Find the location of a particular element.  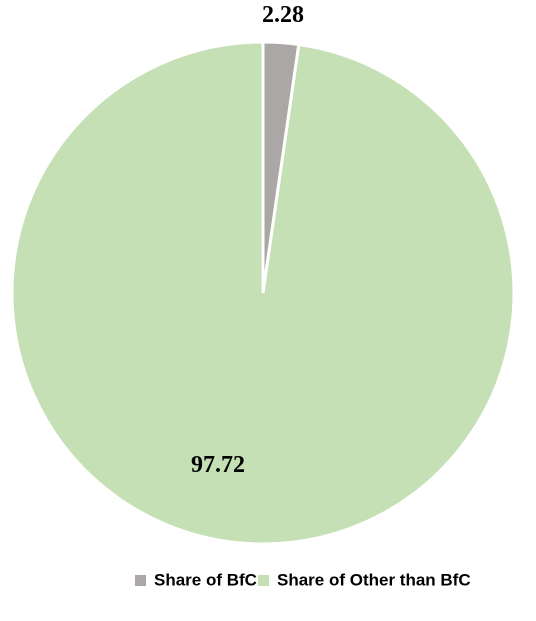

data-label: 2.28 is located at coordinates (283, 15).